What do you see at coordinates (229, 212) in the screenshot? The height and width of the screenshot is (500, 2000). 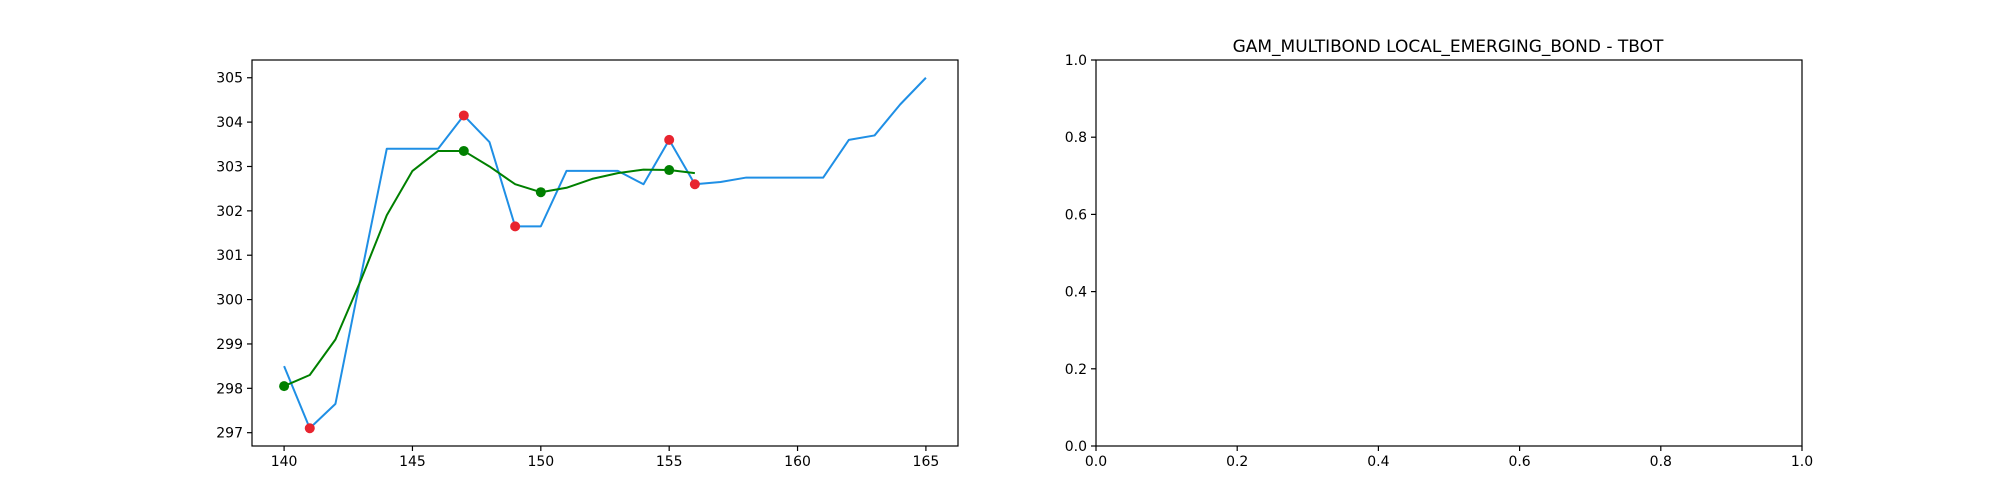 I see `left-y-tick-label: 302` at bounding box center [229, 212].